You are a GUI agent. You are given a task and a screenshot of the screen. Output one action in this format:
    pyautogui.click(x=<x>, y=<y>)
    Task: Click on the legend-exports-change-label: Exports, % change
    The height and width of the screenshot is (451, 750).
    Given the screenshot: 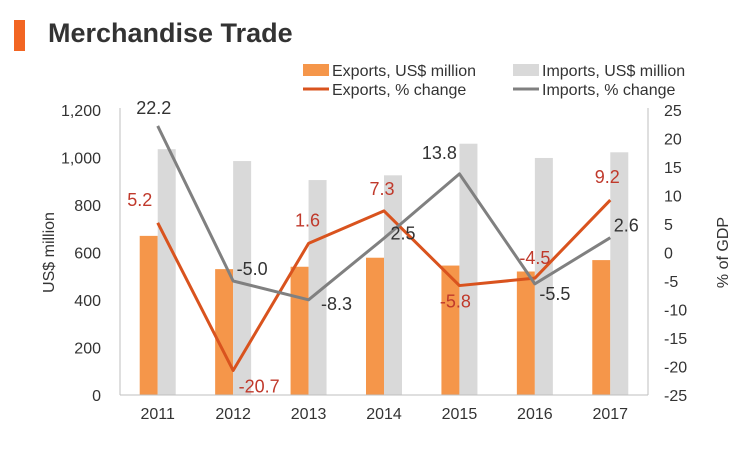 What is the action you would take?
    pyautogui.click(x=399, y=90)
    